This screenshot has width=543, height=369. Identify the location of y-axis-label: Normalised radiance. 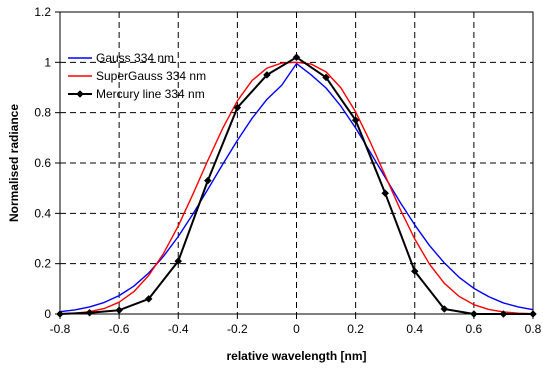
(14, 163).